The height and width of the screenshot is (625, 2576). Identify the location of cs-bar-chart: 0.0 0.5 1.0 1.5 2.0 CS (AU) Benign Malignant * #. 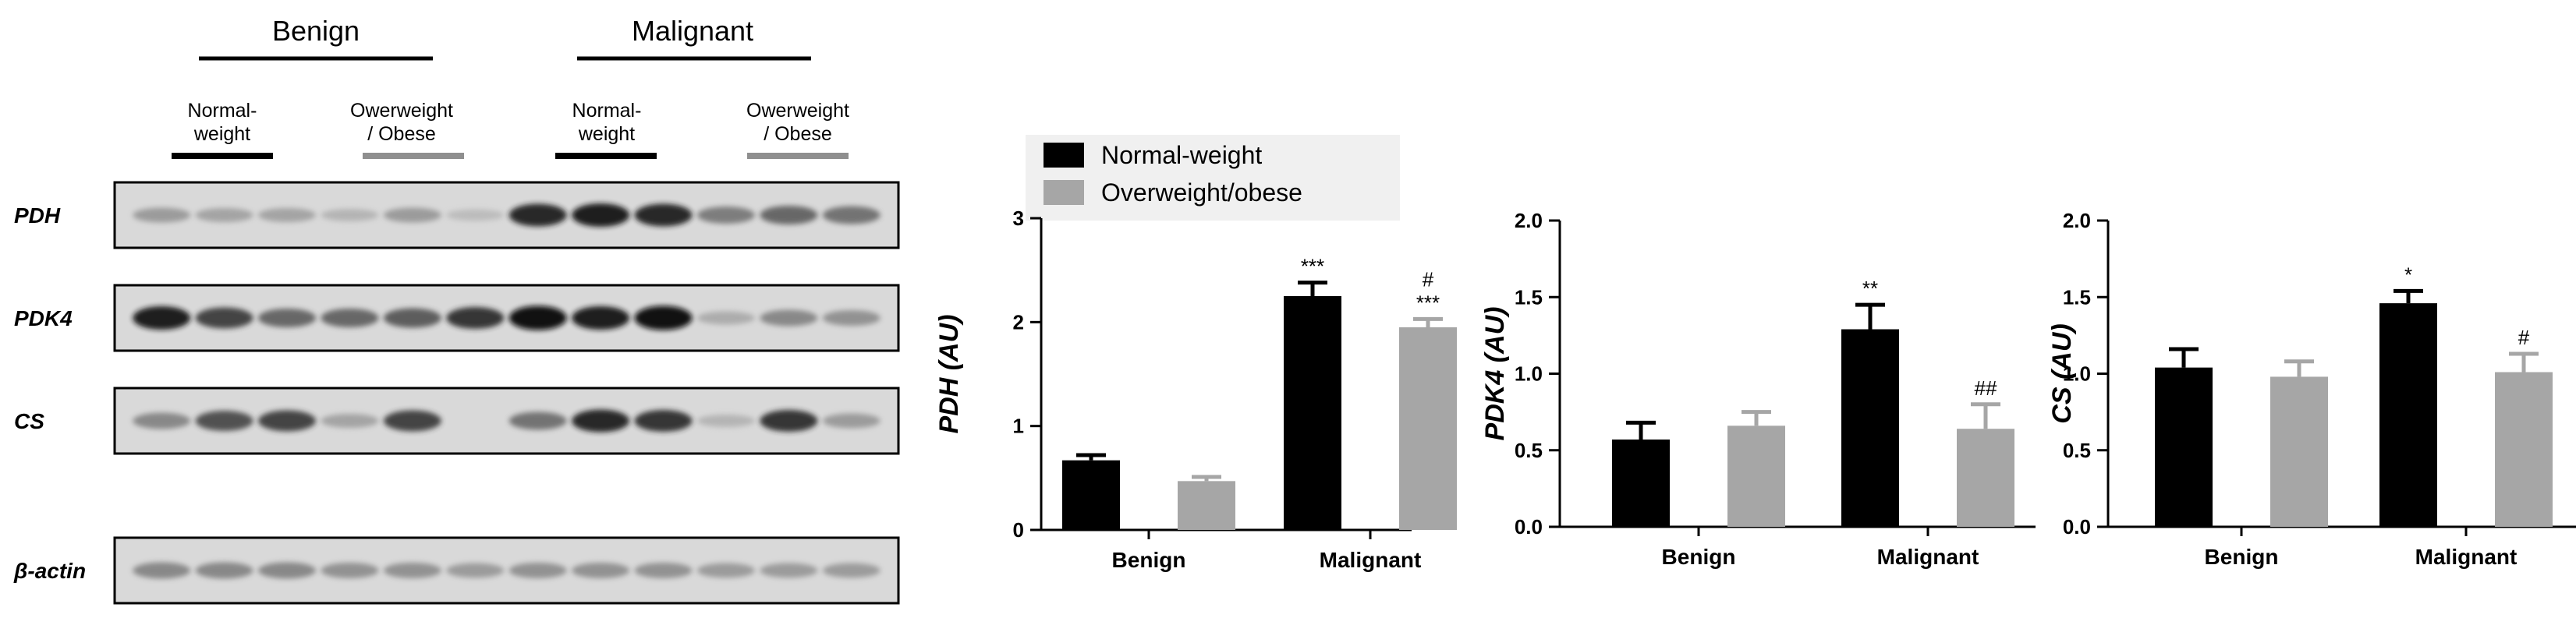
(2311, 389).